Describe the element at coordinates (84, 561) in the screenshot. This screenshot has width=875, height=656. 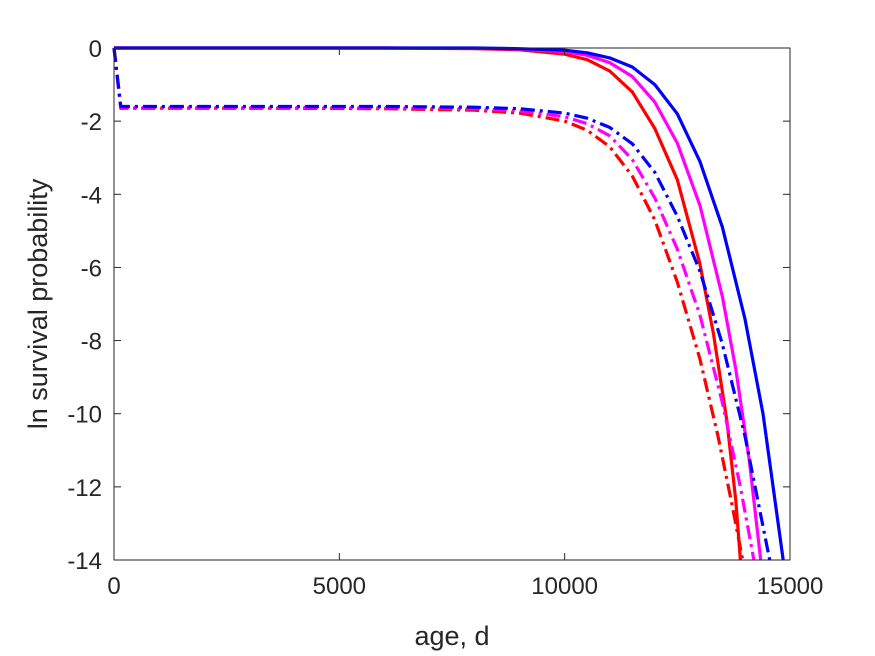
I see `y-tick-label: -14` at that location.